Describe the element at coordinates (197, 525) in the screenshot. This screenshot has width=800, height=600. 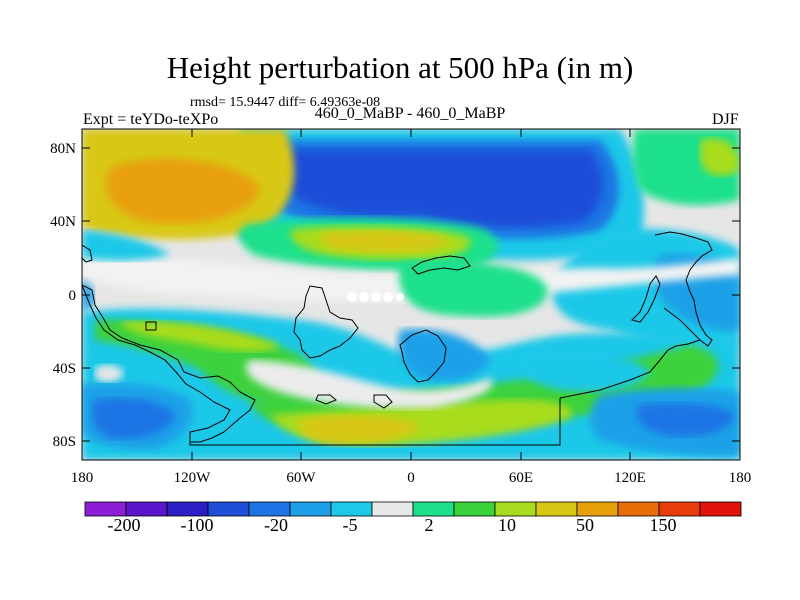
I see `colorbar-label: -100` at that location.